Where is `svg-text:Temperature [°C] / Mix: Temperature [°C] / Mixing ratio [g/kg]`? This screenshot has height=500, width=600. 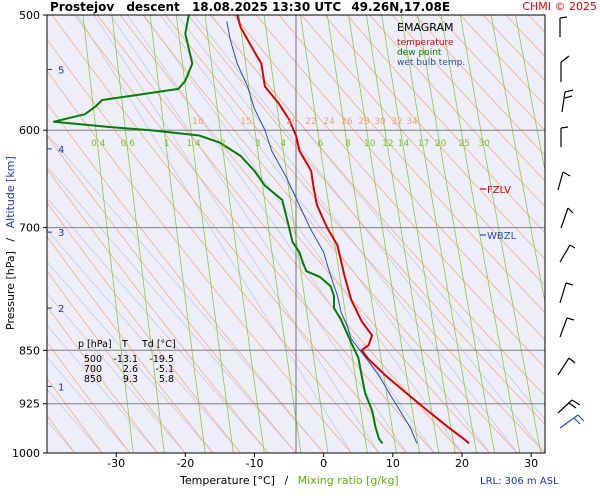 svg-text:Temperature [°C] / Mix: Temperature [°C] / Mixing ratio [g/kg] is located at coordinates (289, 480).